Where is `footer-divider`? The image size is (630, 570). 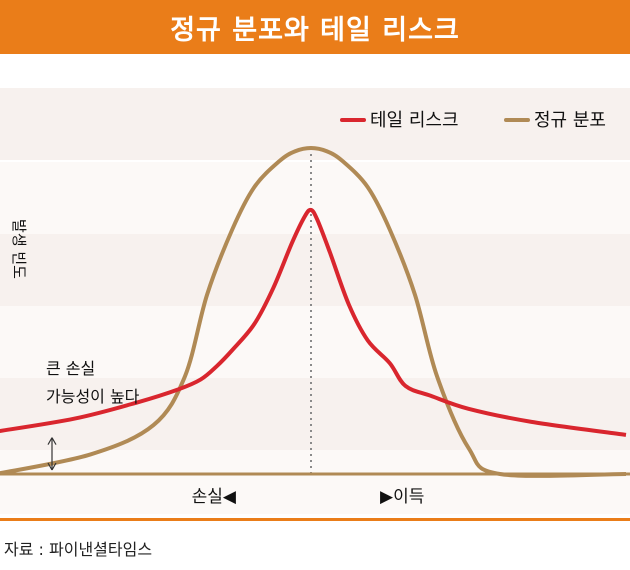
footer-divider is located at coordinates (315, 519).